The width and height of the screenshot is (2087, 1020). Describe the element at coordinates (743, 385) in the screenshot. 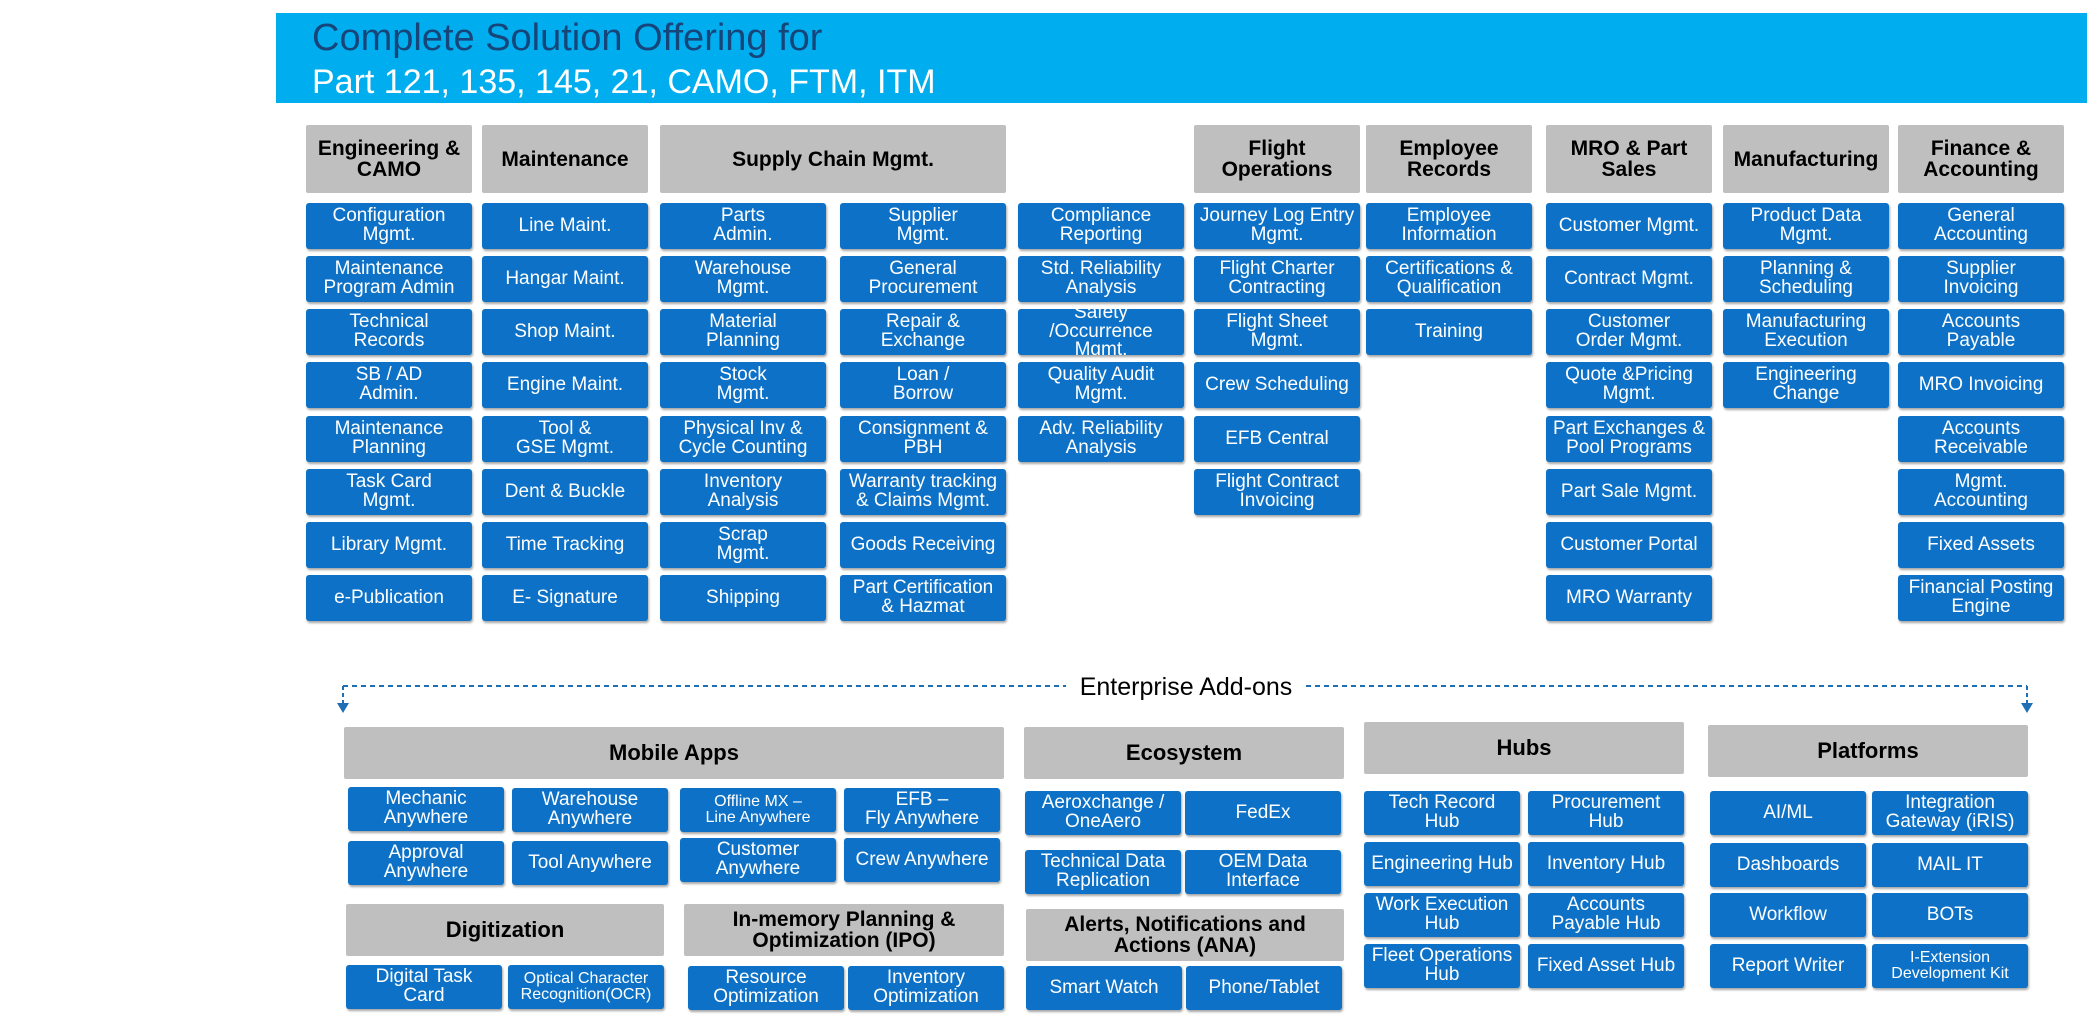

I see `module-stock-mgmt: Stock Mgmt.` at that location.